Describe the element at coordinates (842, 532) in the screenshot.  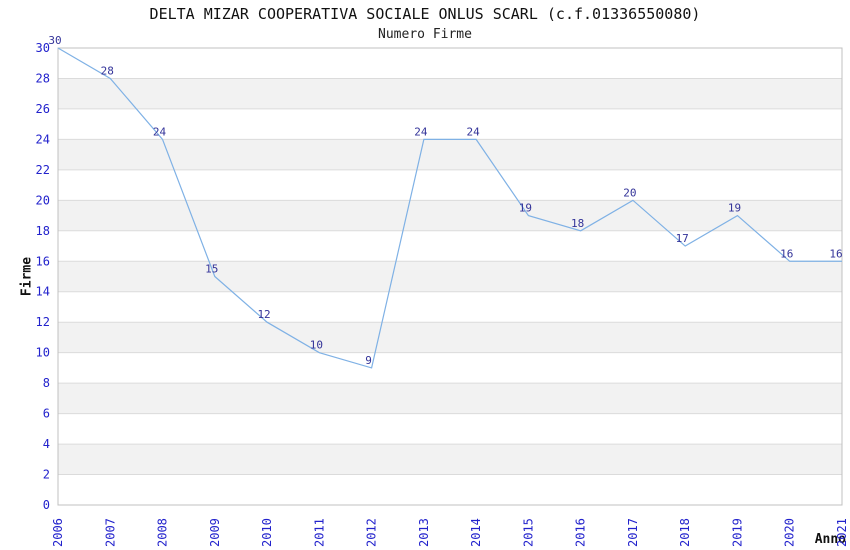
I see `x-tick-label: 2021` at that location.